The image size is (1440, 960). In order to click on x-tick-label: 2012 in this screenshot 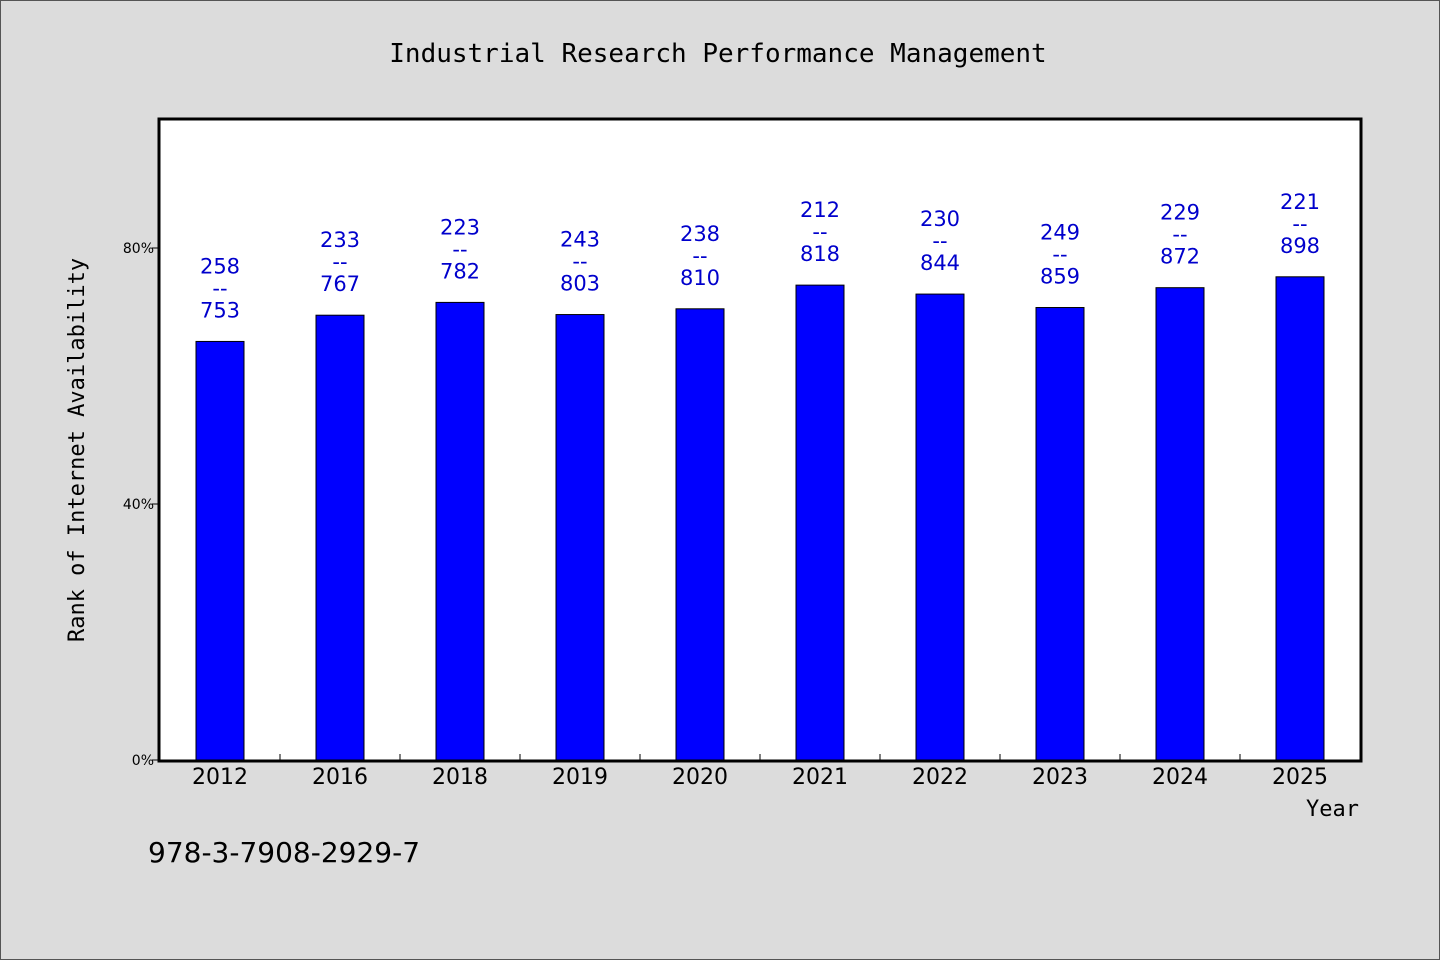, I will do `click(220, 777)`.